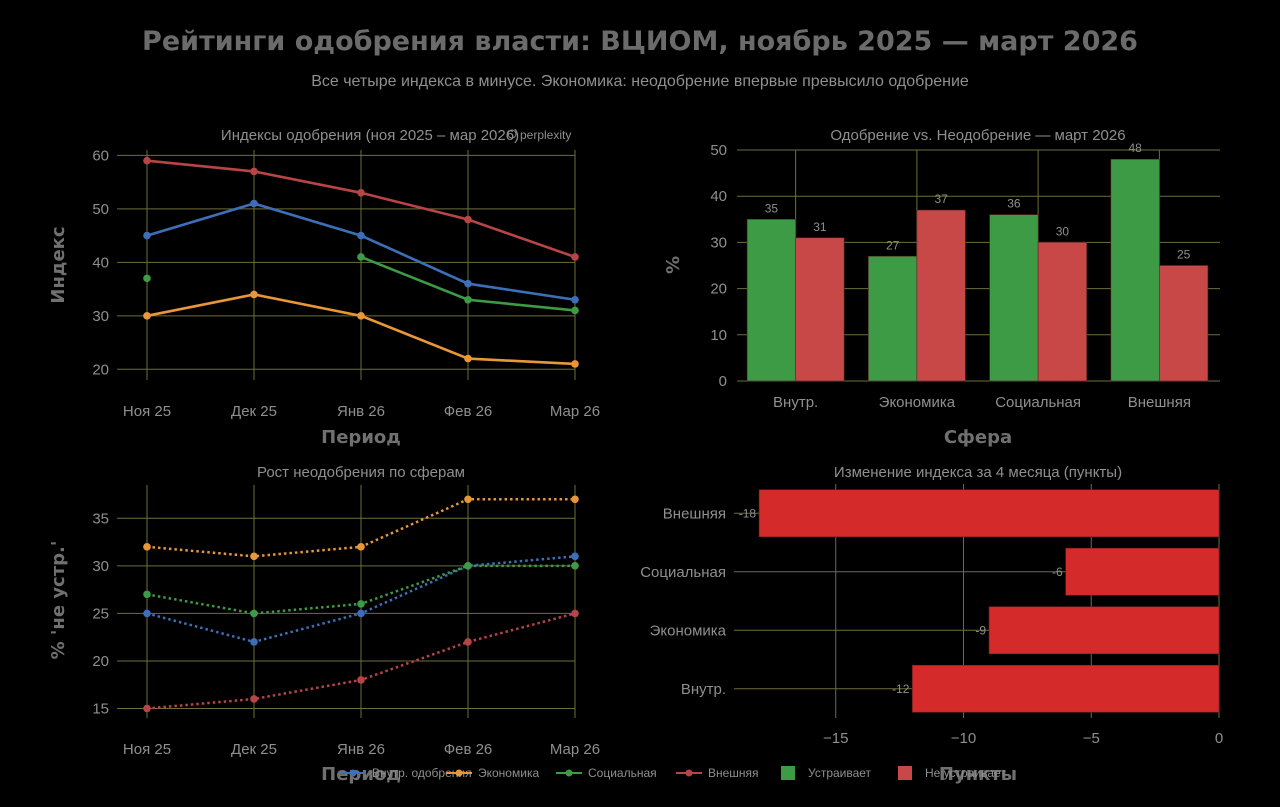 This screenshot has height=807, width=1280. Describe the element at coordinates (58, 600) in the screenshot. I see `y-axis-title: % 'не устр.'` at that location.